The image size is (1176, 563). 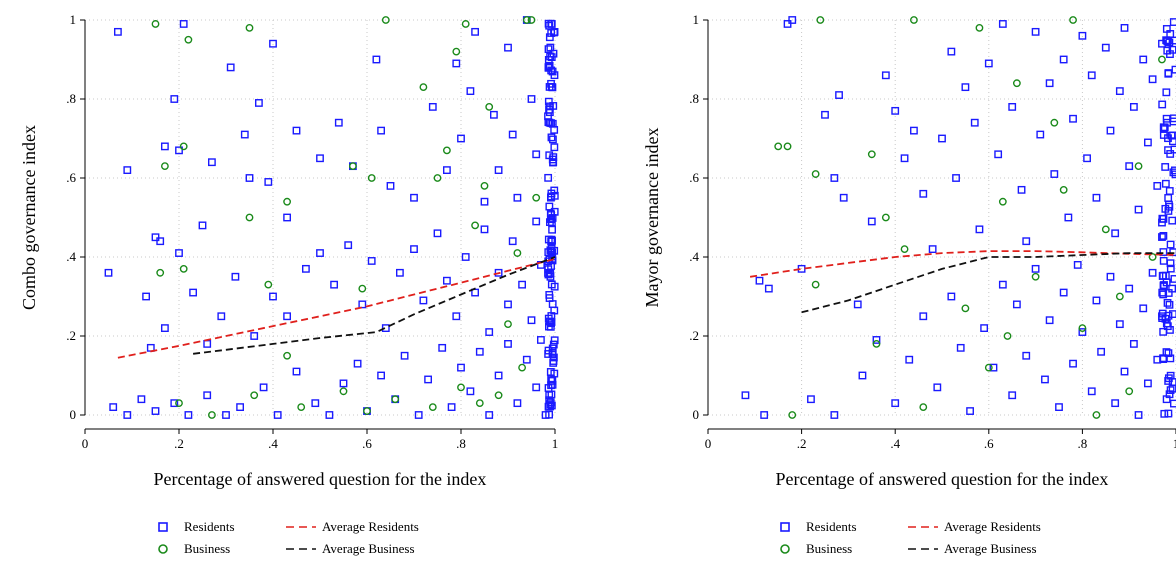 I want to click on x-tick-label: .2, so click(x=802, y=443).